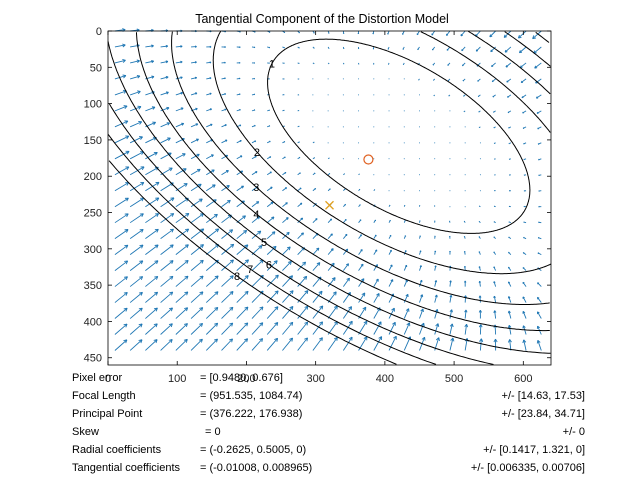  I want to click on info-row-pixel-error: Pixel error = [0.9480, 0.676], so click(320, 381).